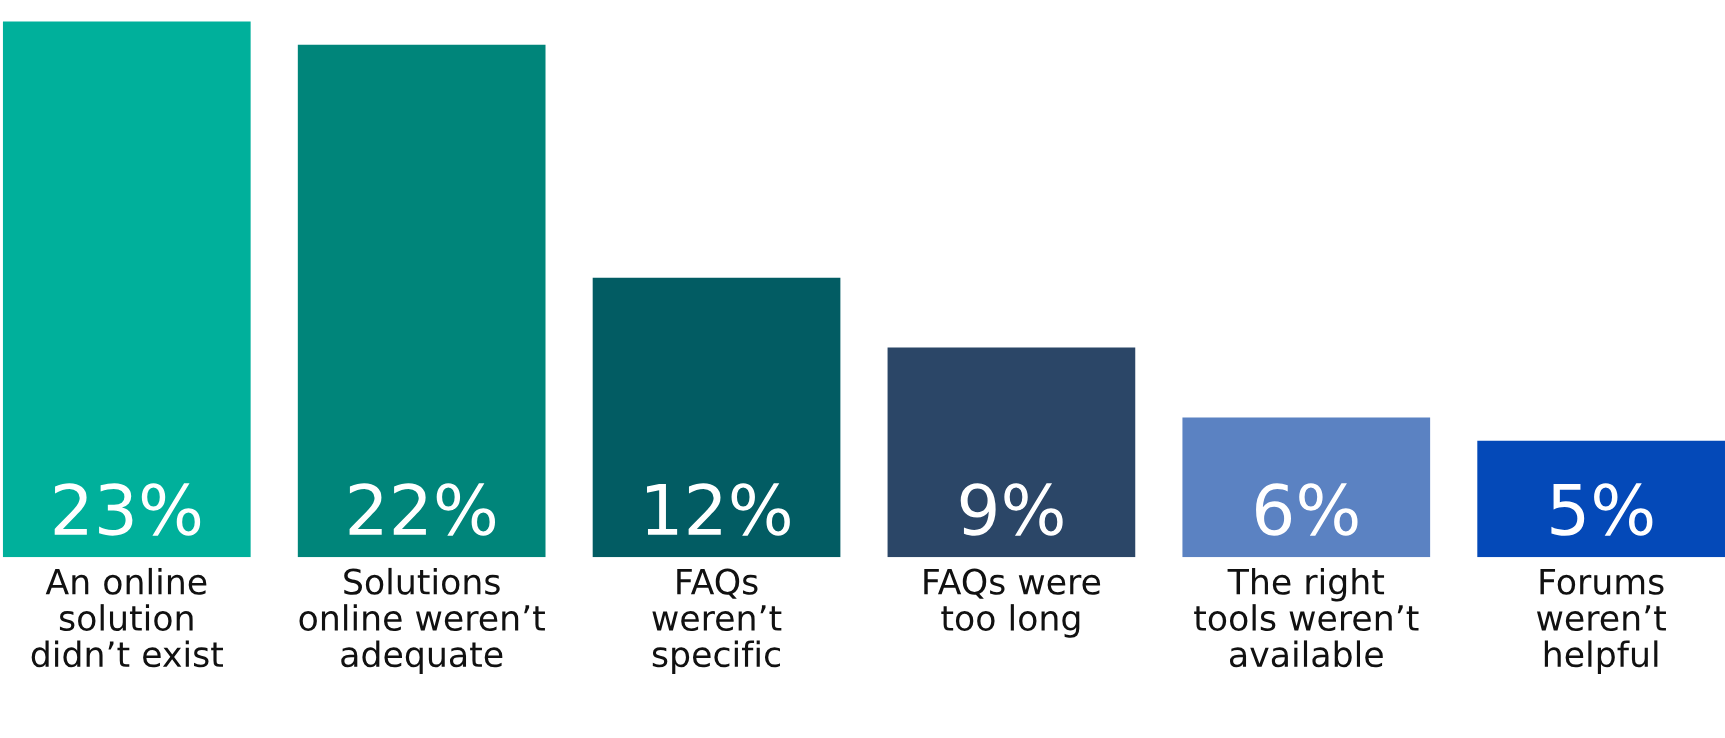 The width and height of the screenshot is (1725, 738). Describe the element at coordinates (422, 509) in the screenshot. I see `data-label: 22%` at that location.